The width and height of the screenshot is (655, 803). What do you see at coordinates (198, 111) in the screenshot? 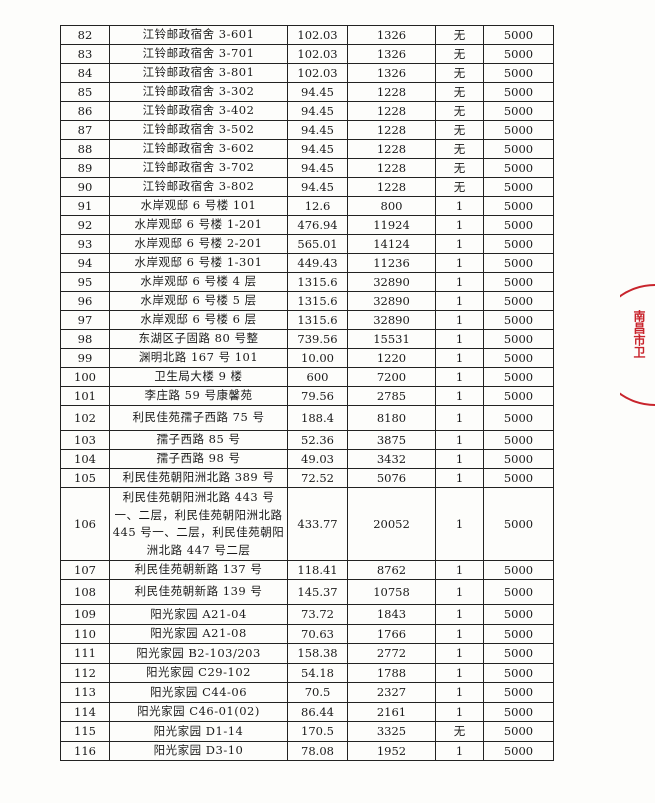
I see `cell-address: 江铃邮政宿舍 3-402` at bounding box center [198, 111].